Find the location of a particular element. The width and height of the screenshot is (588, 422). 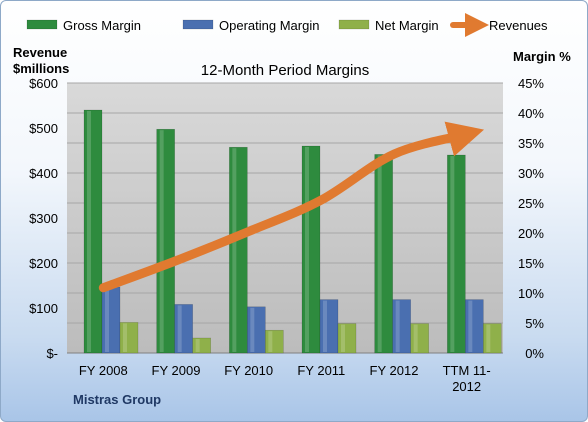

right-tick-label: 5% is located at coordinates (534, 323).